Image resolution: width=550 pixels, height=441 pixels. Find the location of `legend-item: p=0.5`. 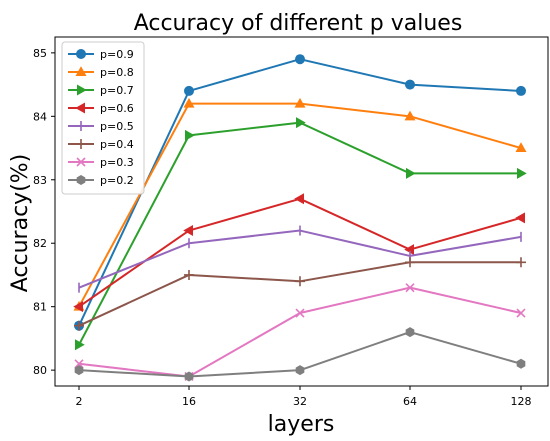

legend-item: p=0.5 is located at coordinates (101, 126).